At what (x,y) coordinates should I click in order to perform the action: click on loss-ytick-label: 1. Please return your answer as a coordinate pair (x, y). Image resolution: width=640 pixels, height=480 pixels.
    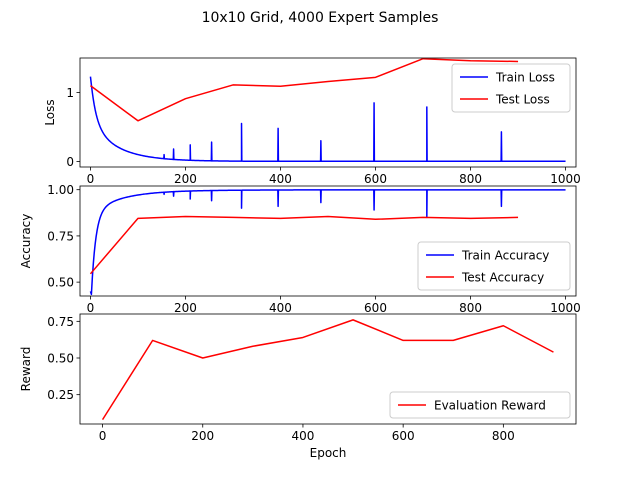
    Looking at the image, I should click on (70, 93).